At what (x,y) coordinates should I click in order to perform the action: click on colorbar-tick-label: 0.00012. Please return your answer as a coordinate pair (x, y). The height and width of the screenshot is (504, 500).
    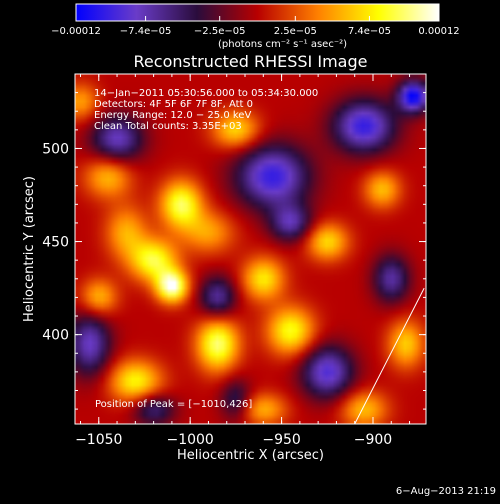
    Looking at the image, I should click on (438, 31).